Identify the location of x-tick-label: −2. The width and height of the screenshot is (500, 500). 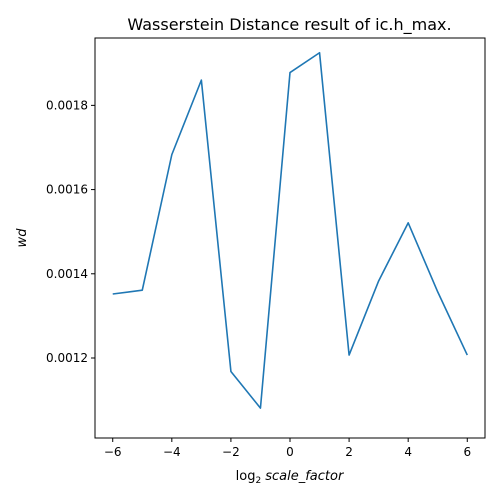
(231, 452).